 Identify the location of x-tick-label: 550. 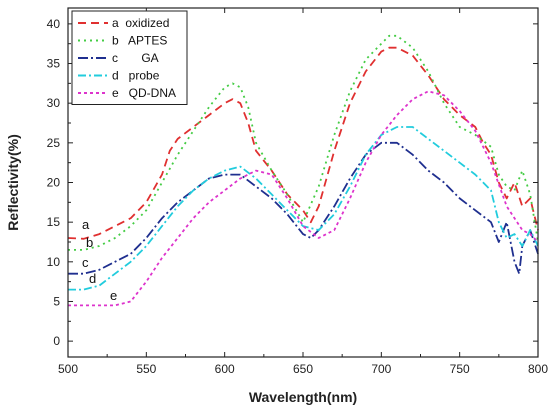
(146, 369).